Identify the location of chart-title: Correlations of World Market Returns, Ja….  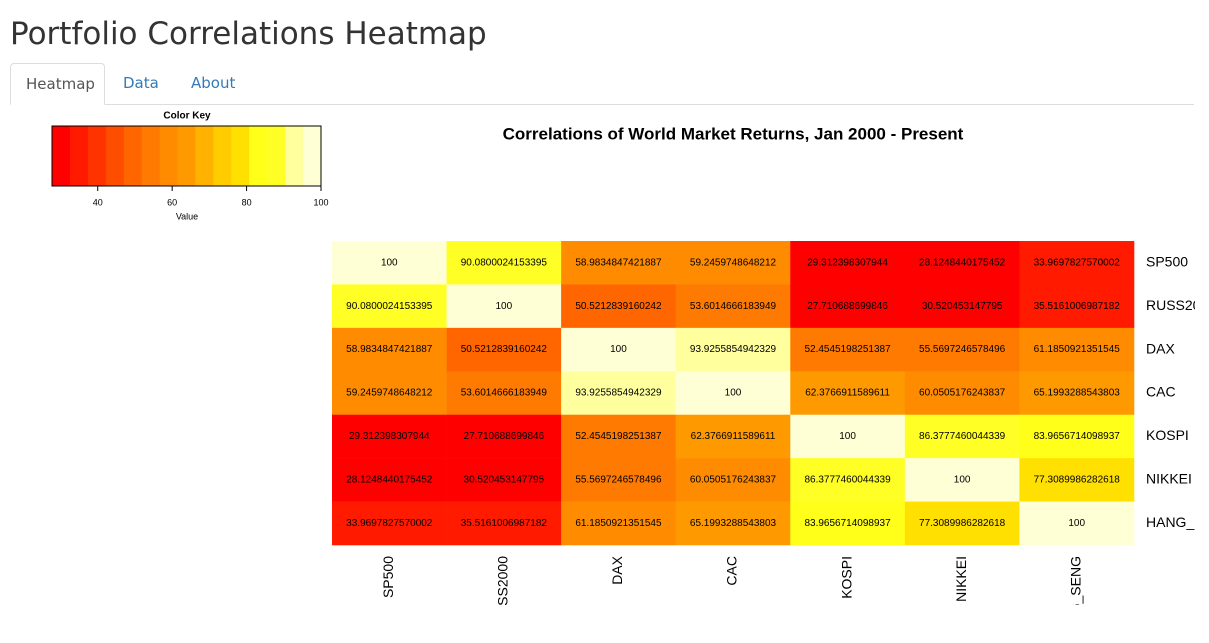
(733, 133).